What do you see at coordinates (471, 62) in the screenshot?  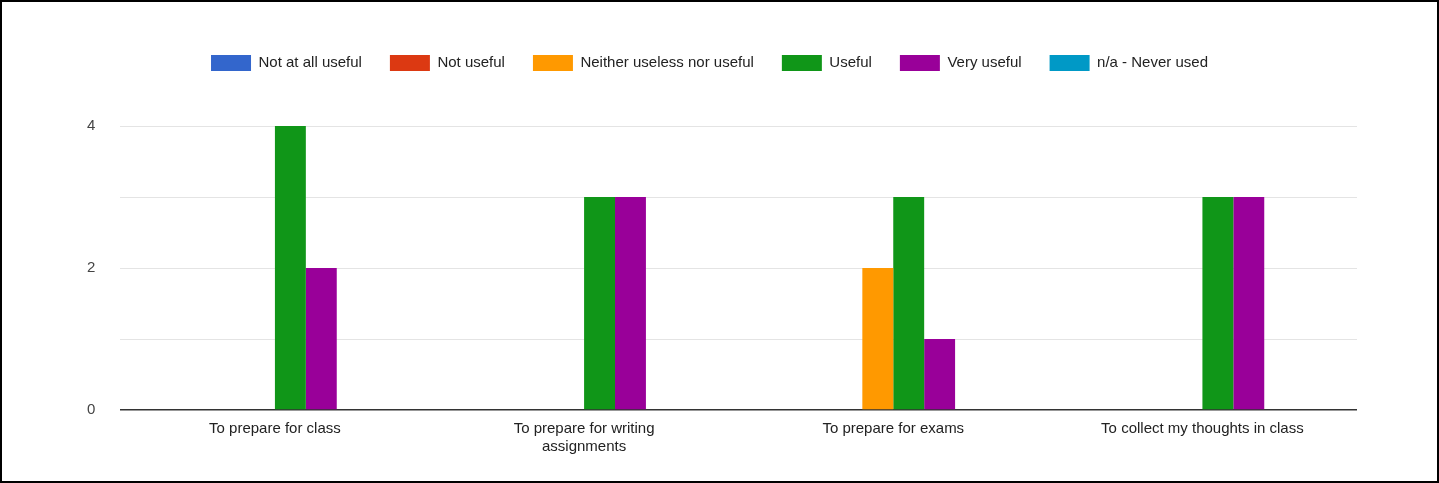 I see `legend-label: Not useful` at bounding box center [471, 62].